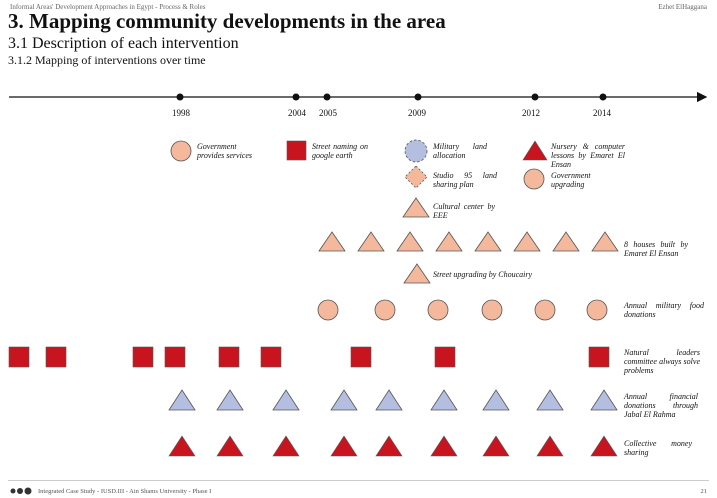 This screenshot has width=717, height=498. Describe the element at coordinates (483, 274) in the screenshot. I see `row-street-upgrading-label: Street upgrading by Choucairy` at that location.